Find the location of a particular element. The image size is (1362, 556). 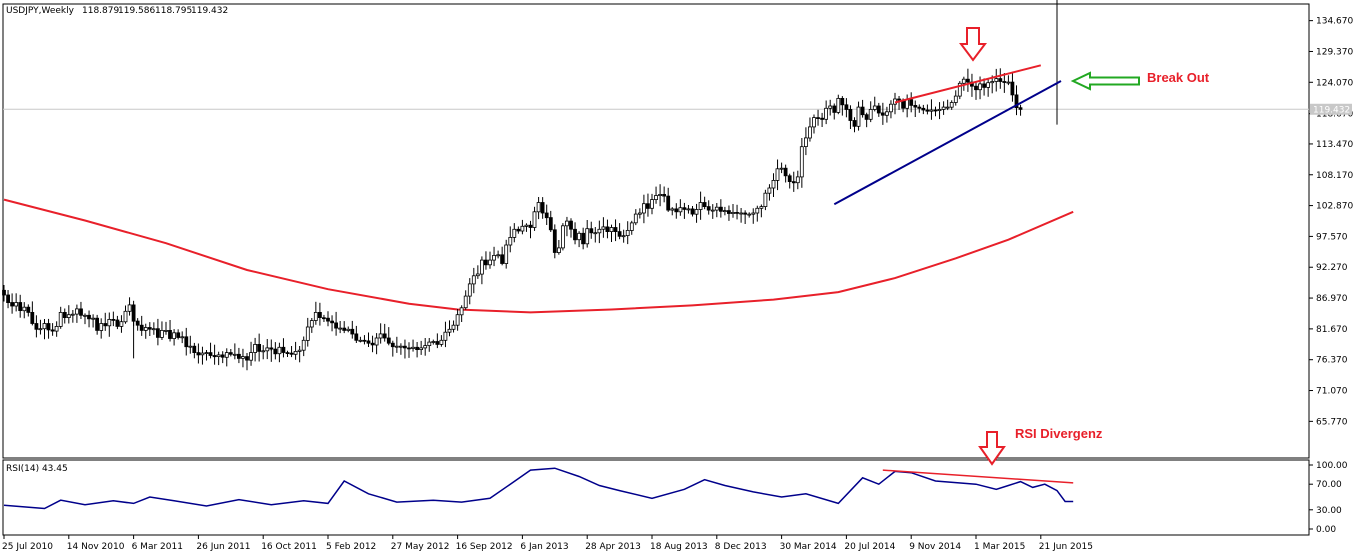

rsi-tick-label: 0.00 is located at coordinates (1326, 530).